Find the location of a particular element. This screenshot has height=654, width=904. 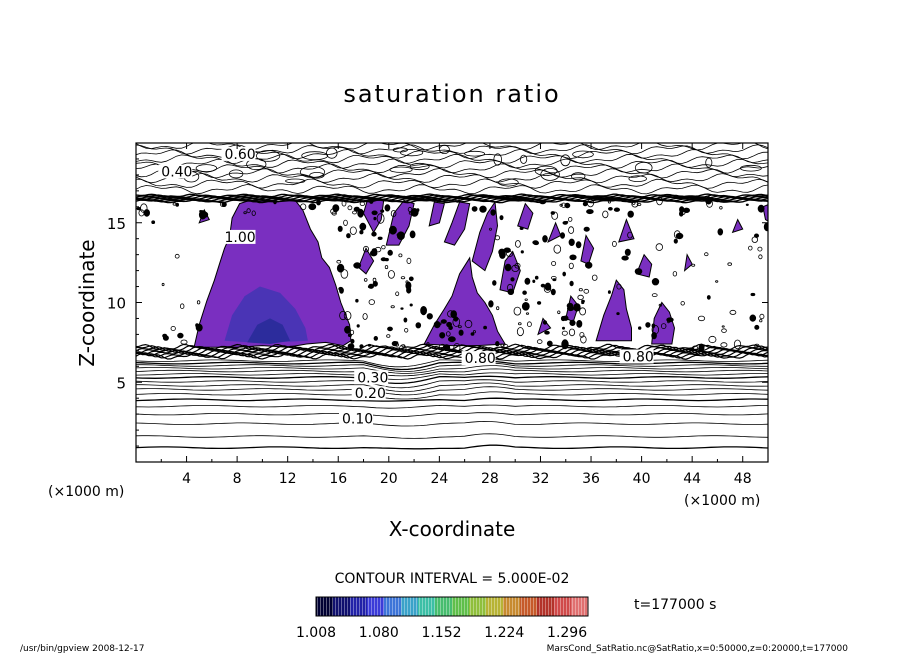

colorbar-frame is located at coordinates (452, 606).